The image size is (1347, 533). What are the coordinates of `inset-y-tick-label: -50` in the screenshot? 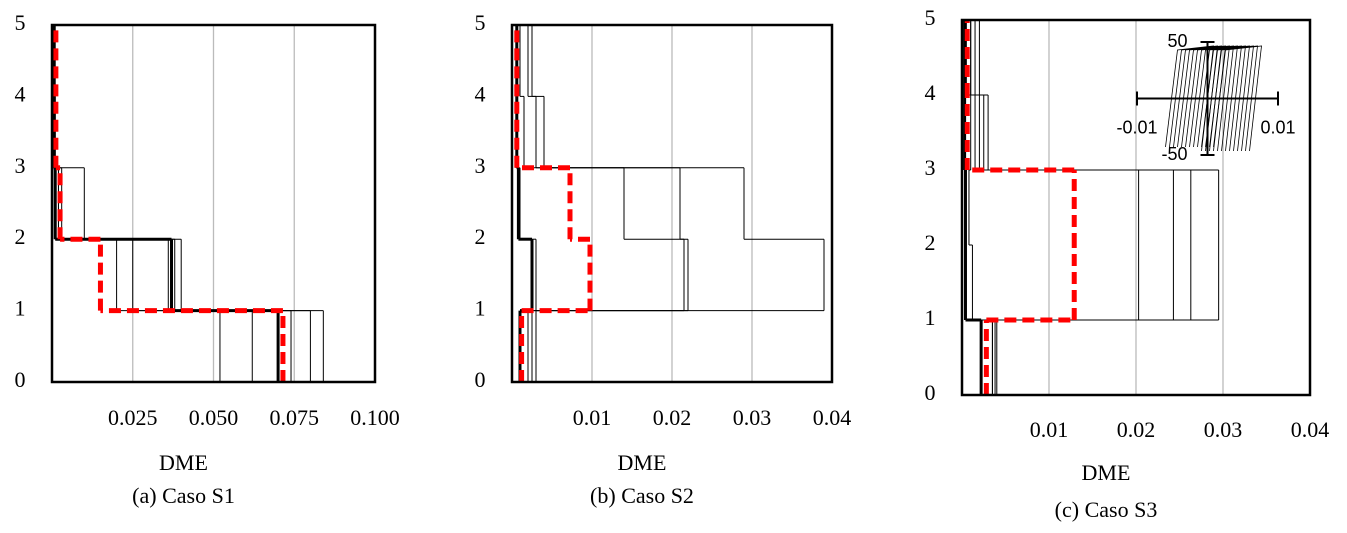 It's located at (1174, 154).